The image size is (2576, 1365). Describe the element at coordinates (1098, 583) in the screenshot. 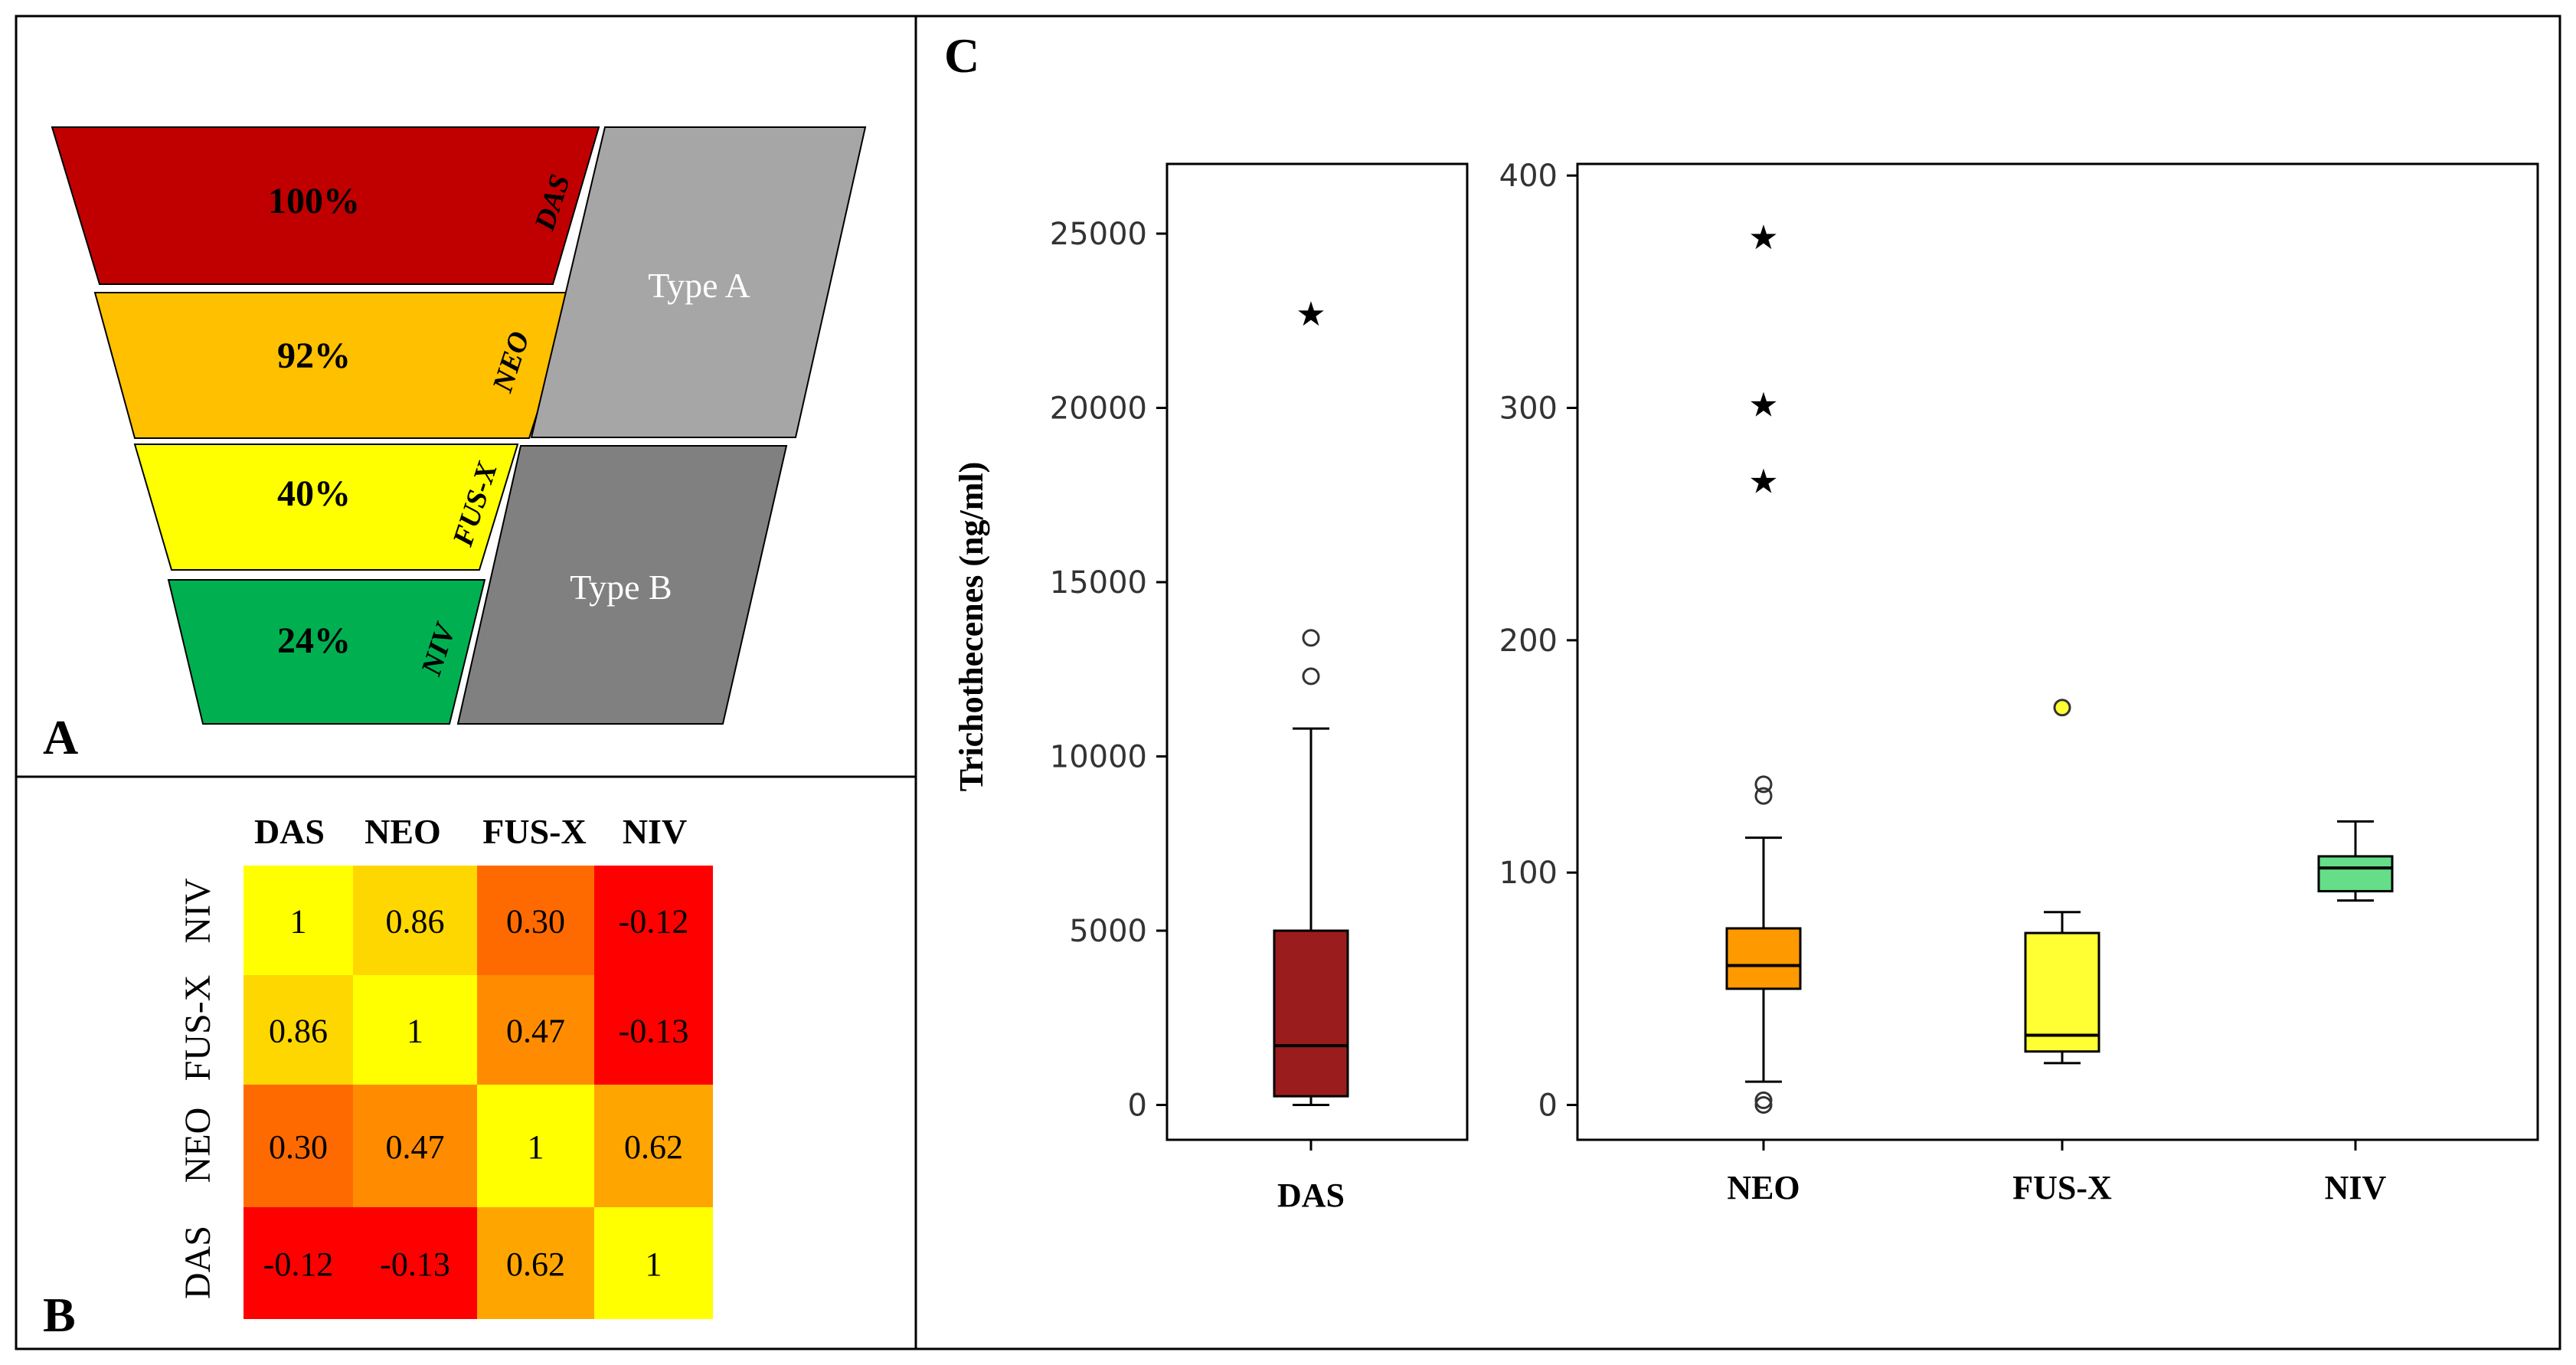

I see `y-tick-label: 15000` at that location.